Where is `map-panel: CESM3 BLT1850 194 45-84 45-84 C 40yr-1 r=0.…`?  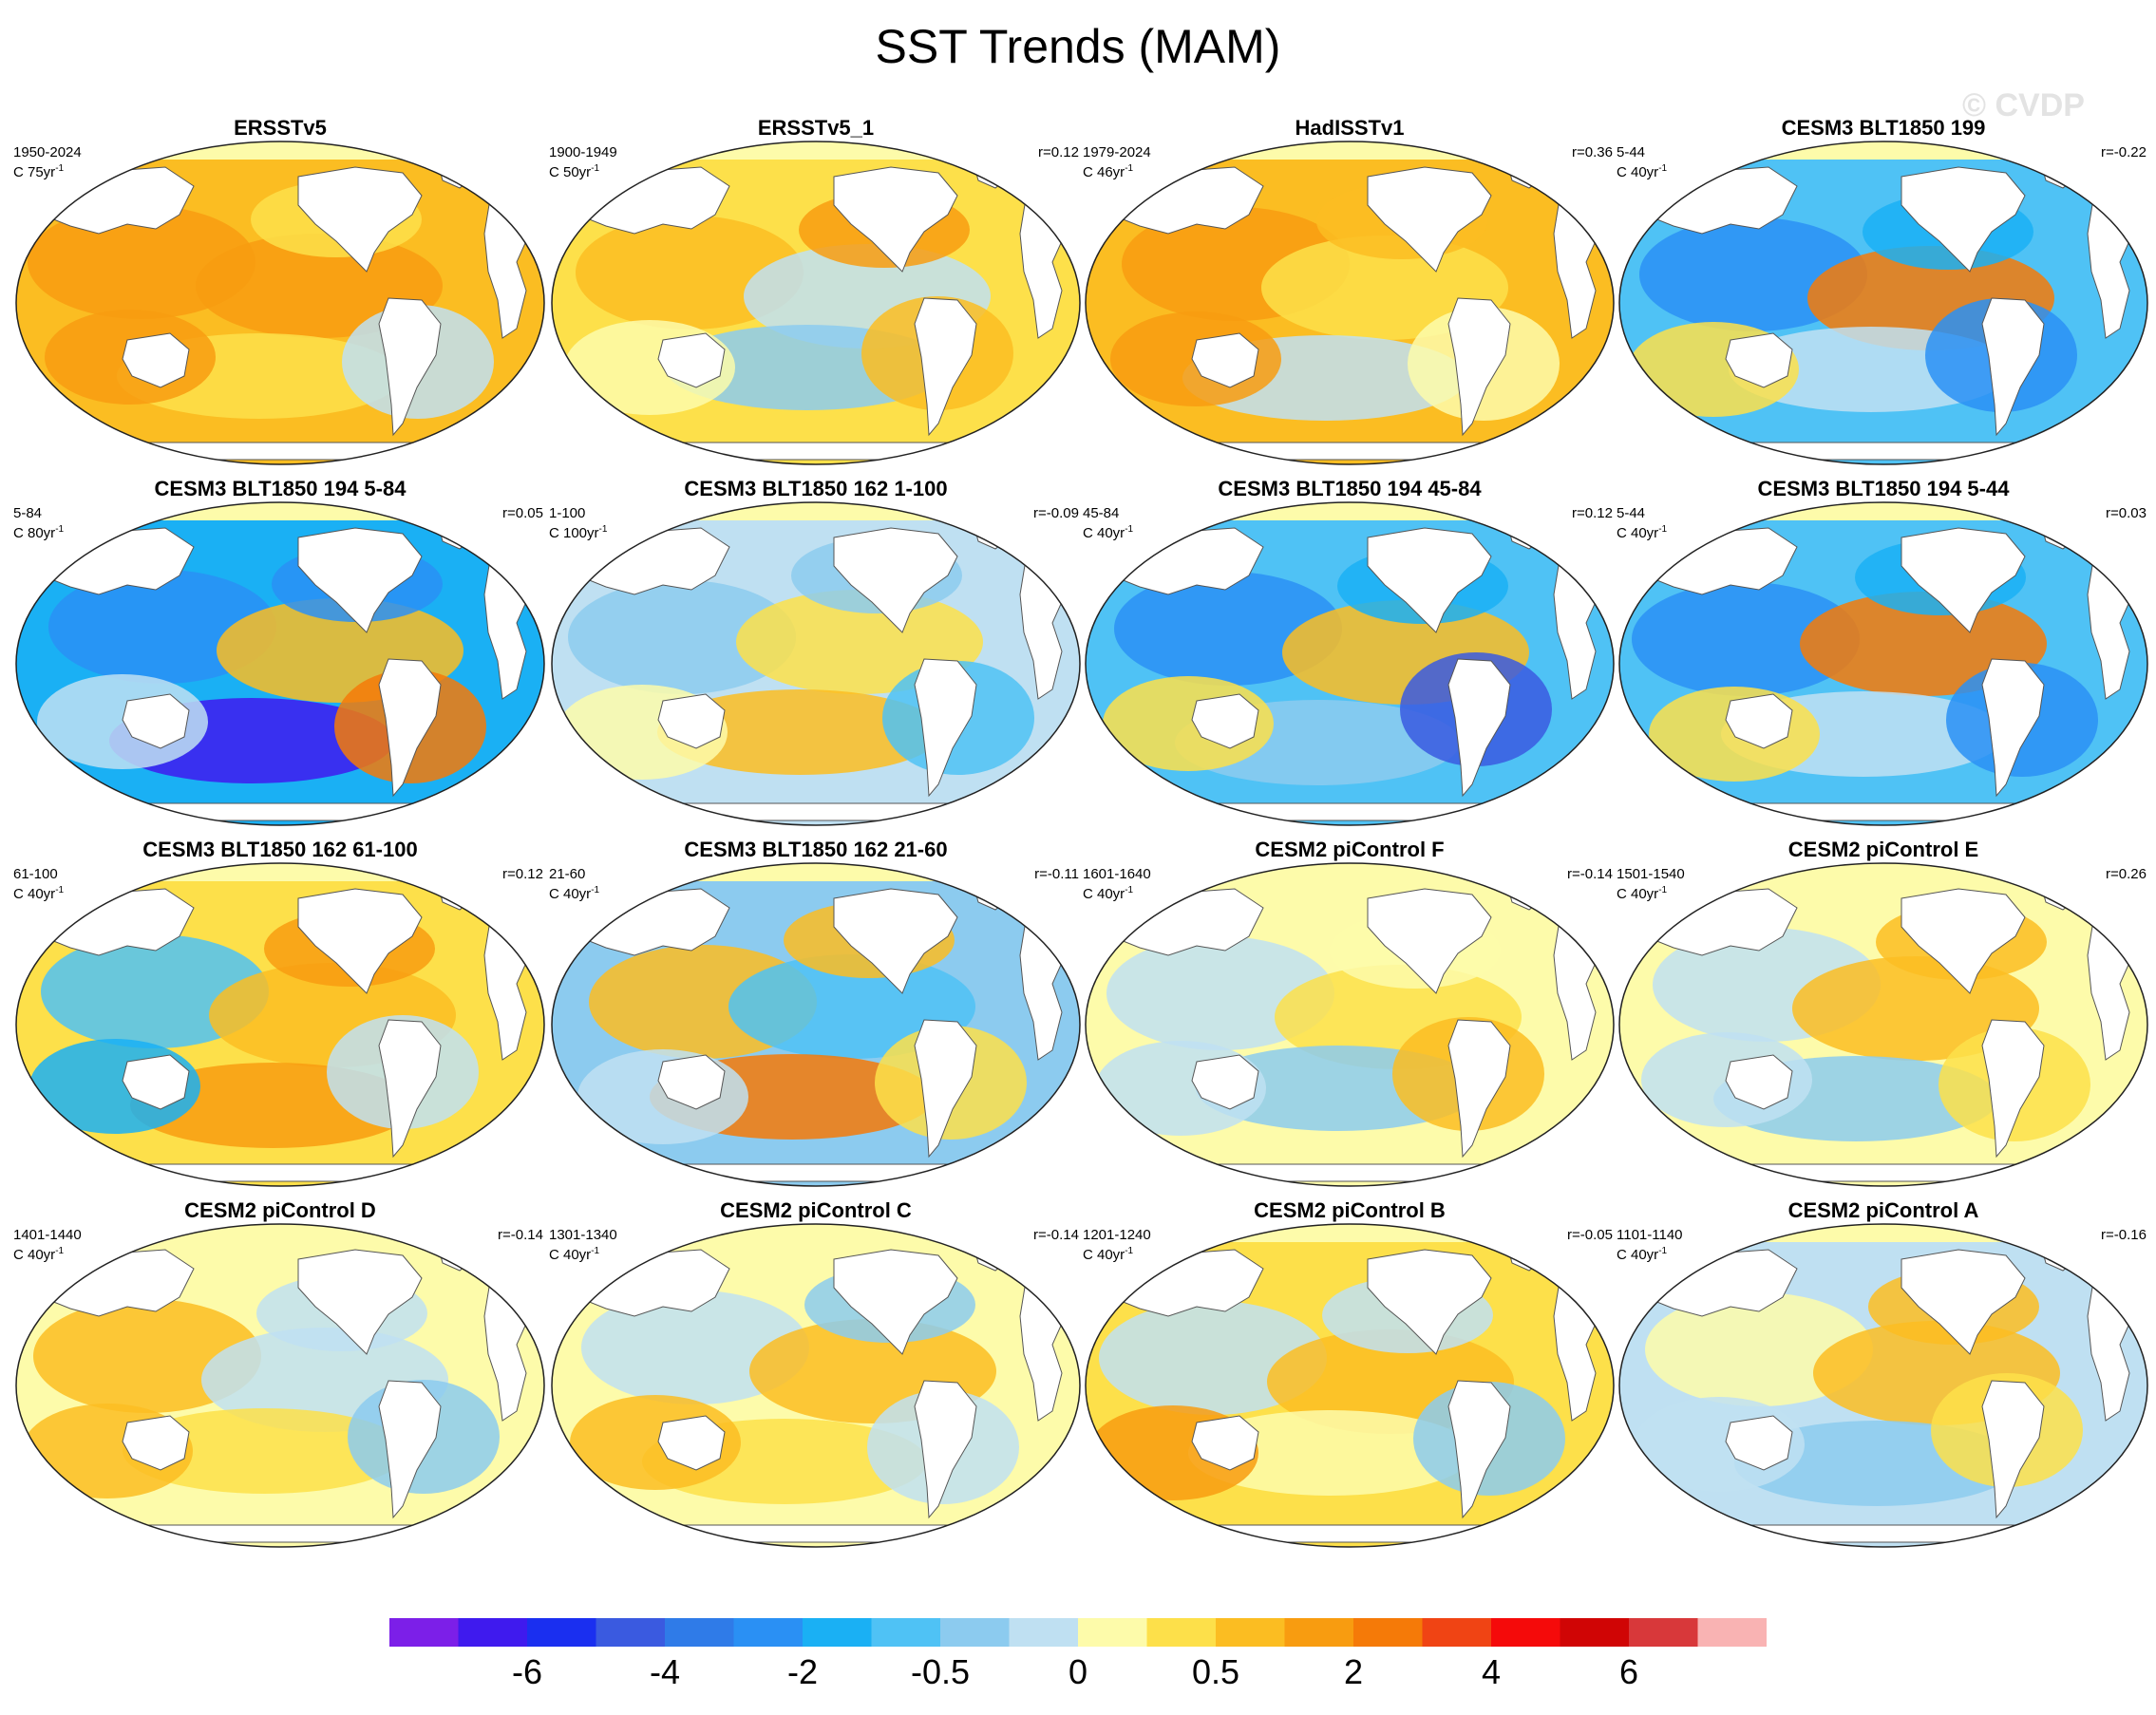 map-panel: CESM3 BLT1850 194 45-84 45-84 C 40yr-1 r=0.… is located at coordinates (1350, 652).